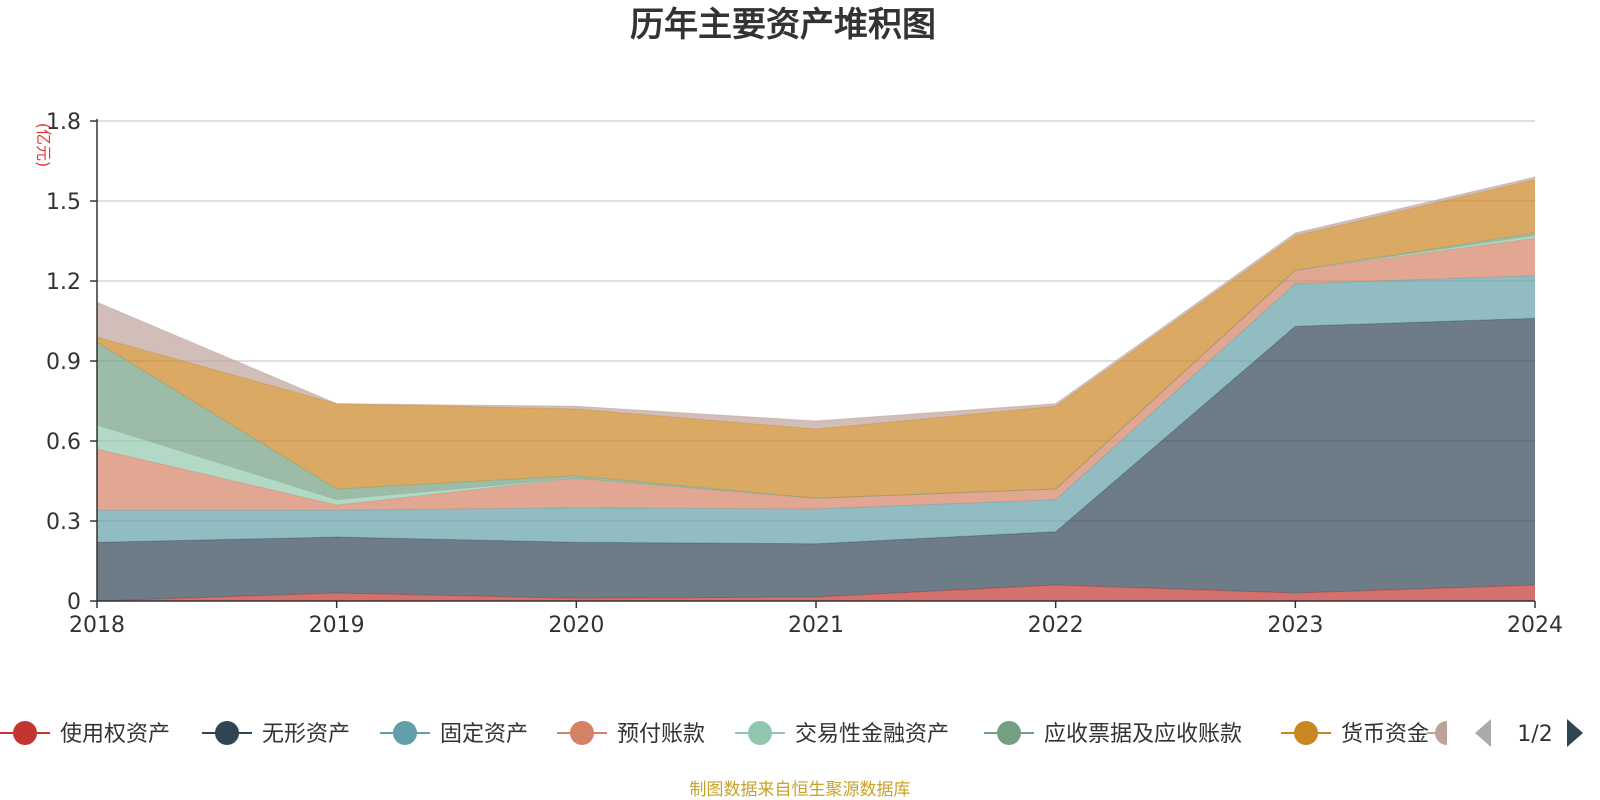 Image resolution: width=1600 pixels, height=800 pixels. Describe the element at coordinates (63, 122) in the screenshot. I see `y-tick-label: 1.8` at that location.